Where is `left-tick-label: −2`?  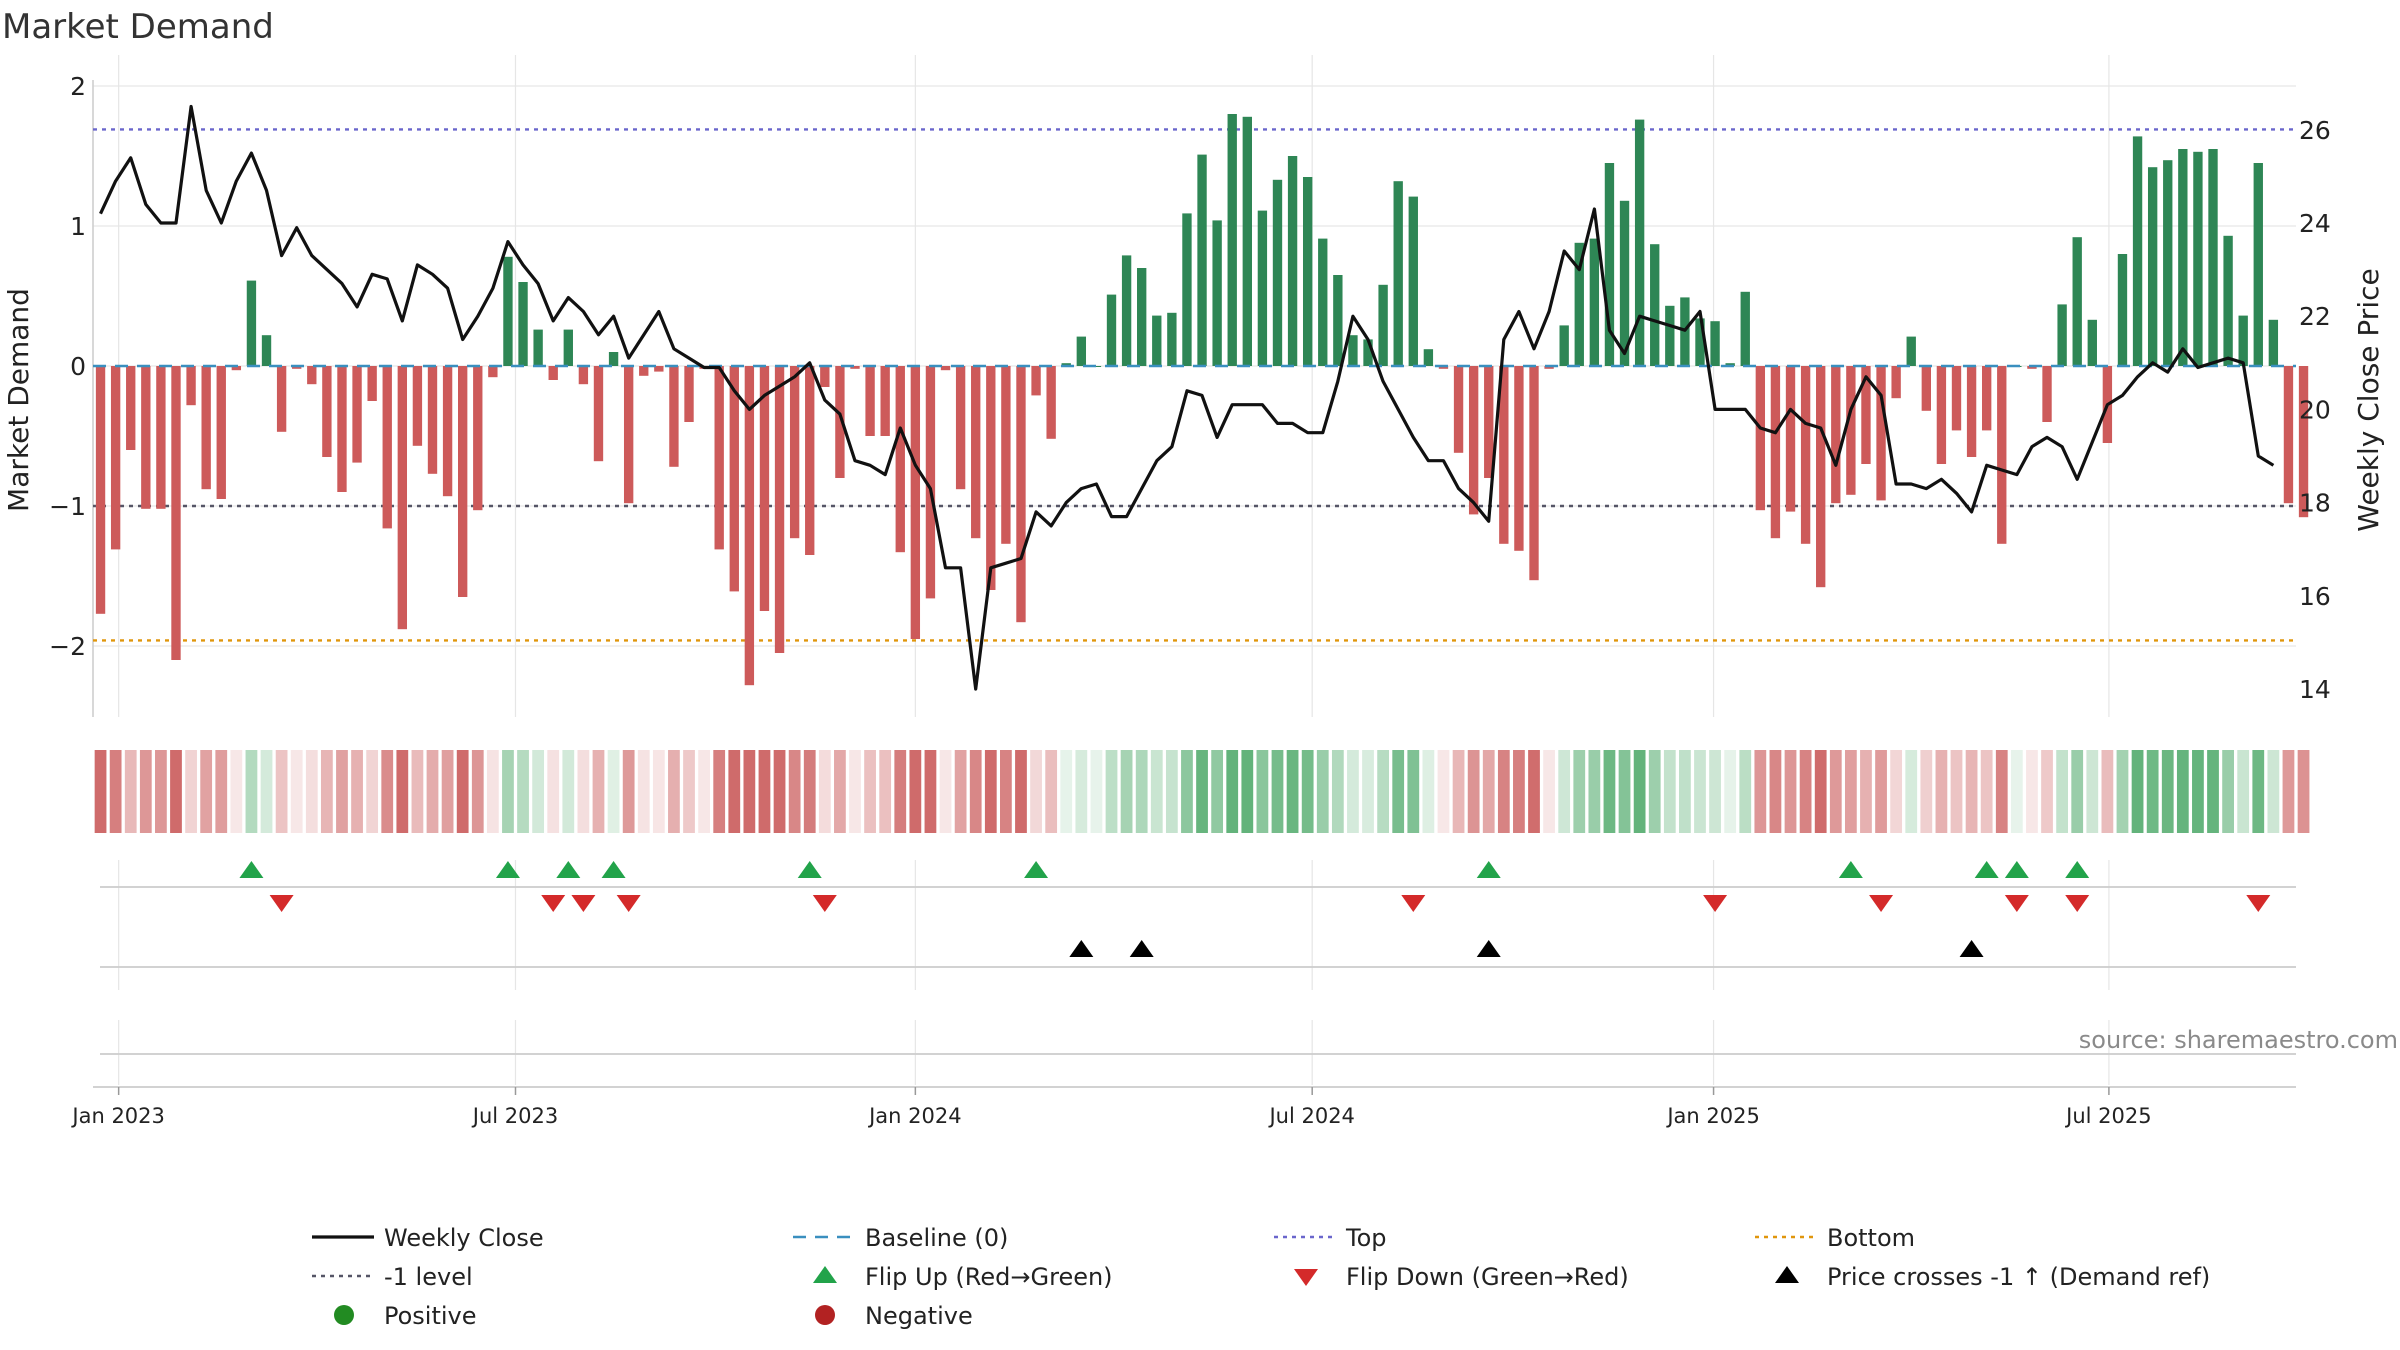 left-tick-label: −2 is located at coordinates (67, 646).